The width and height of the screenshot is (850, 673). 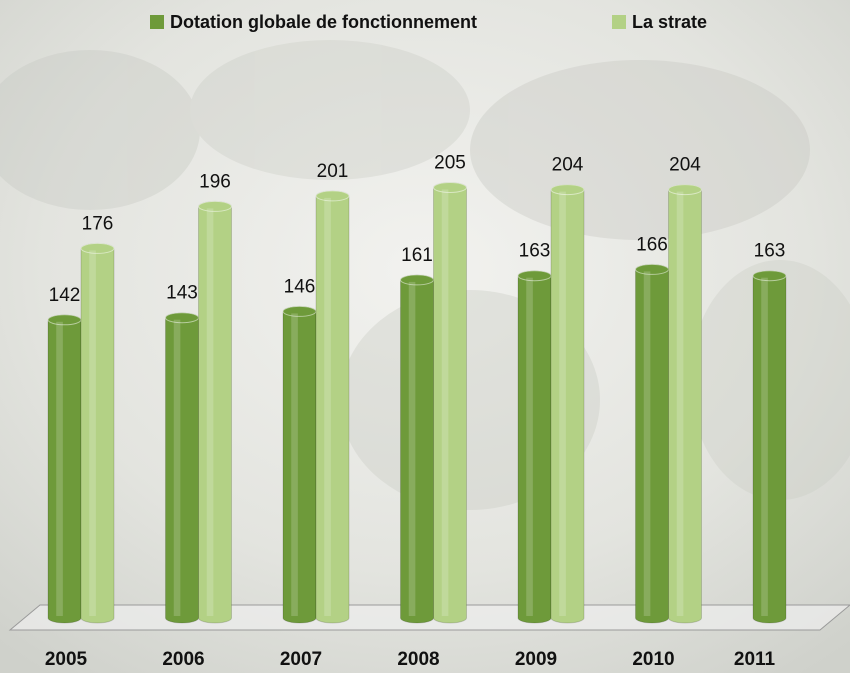 What do you see at coordinates (653, 659) in the screenshot?
I see `x-tick-label: 2010` at bounding box center [653, 659].